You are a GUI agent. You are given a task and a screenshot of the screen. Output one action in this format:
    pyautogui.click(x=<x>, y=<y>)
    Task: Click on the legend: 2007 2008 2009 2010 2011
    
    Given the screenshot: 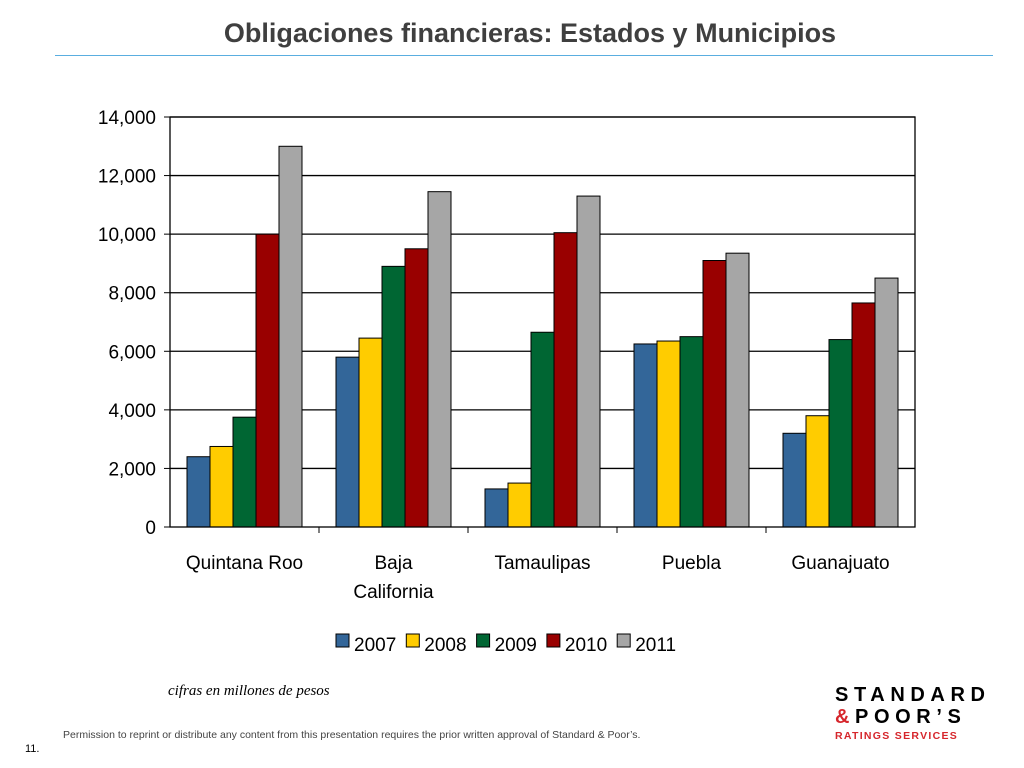 What is the action you would take?
    pyautogui.click(x=505, y=644)
    